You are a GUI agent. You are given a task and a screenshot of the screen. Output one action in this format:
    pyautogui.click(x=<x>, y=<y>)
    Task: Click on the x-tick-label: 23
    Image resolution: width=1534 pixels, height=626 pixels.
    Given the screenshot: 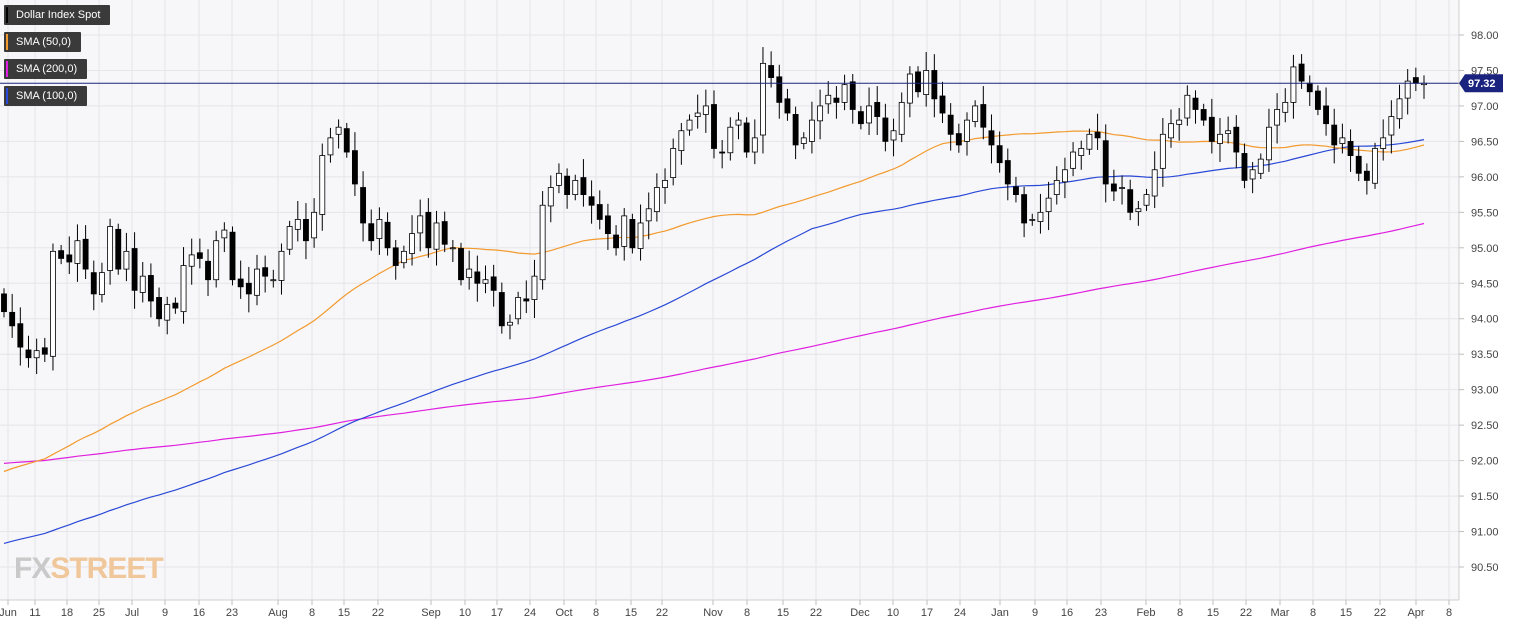 What is the action you would take?
    pyautogui.click(x=1101, y=613)
    